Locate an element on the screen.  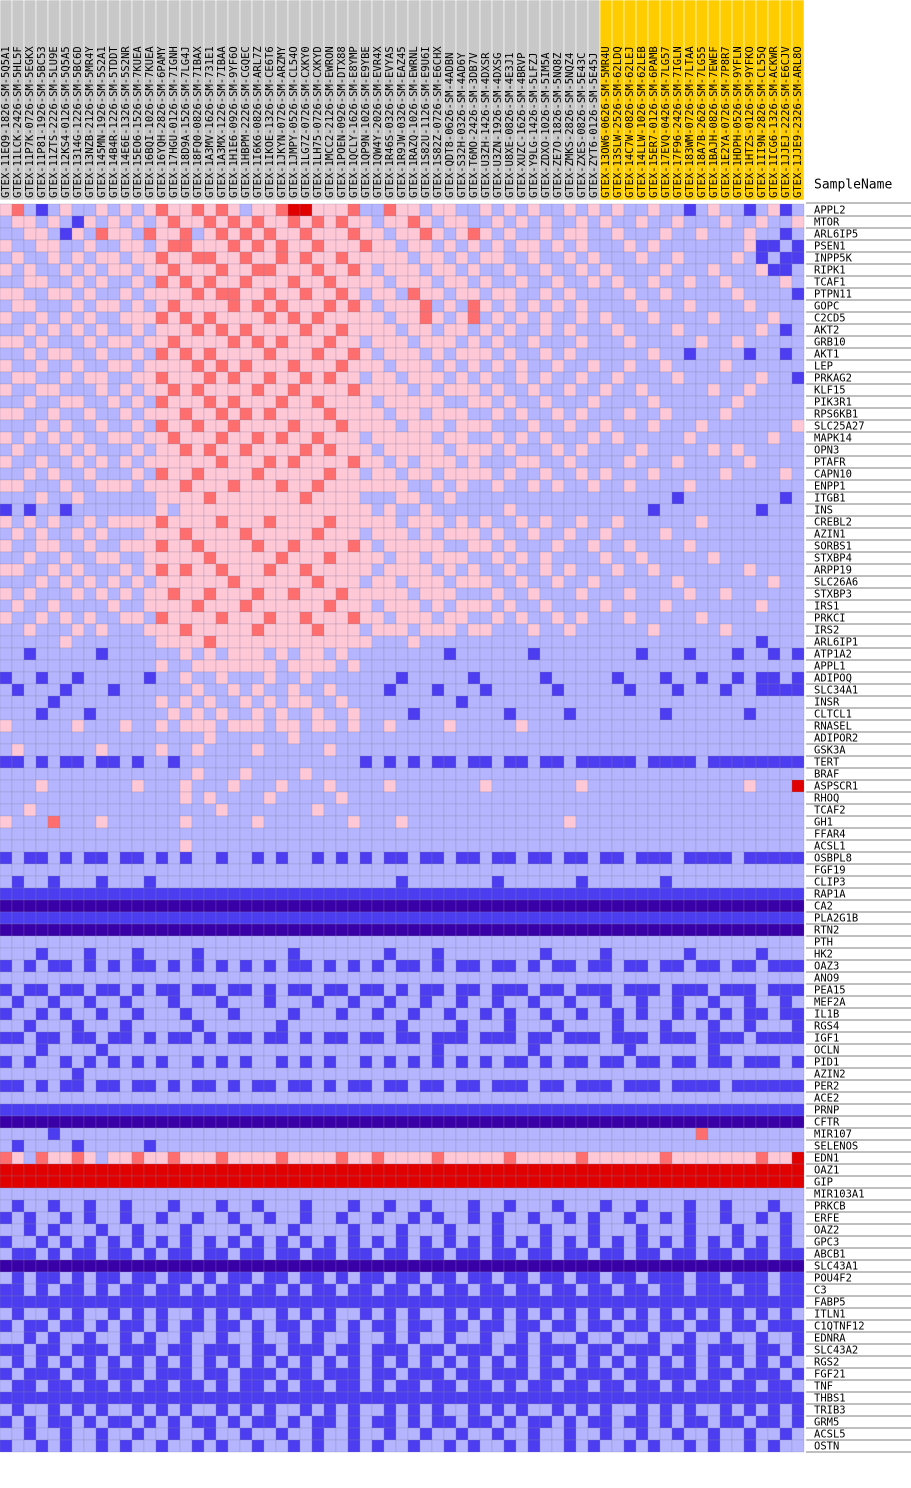
sample-label: GTEX-17HGU-0126-SM-7IGNH is located at coordinates (174, 122).